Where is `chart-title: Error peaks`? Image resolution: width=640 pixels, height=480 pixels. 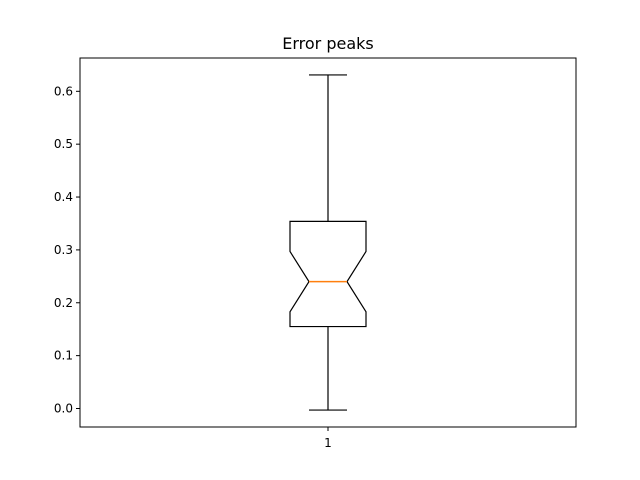
chart-title: Error peaks is located at coordinates (328, 43).